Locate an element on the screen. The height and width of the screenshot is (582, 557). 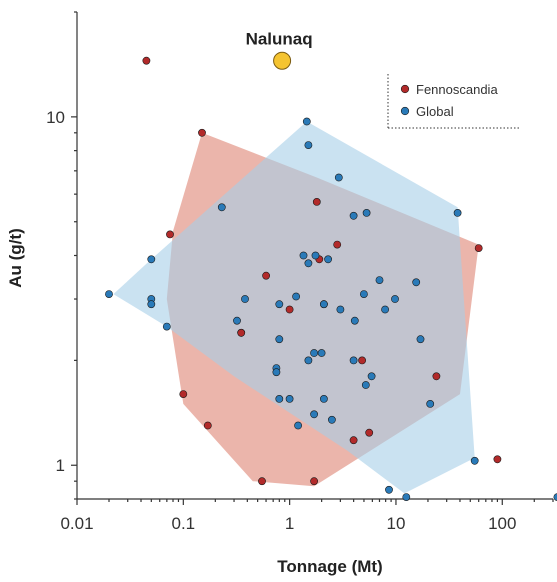
y-axis-title: Au (g/t) is located at coordinates (15, 257).